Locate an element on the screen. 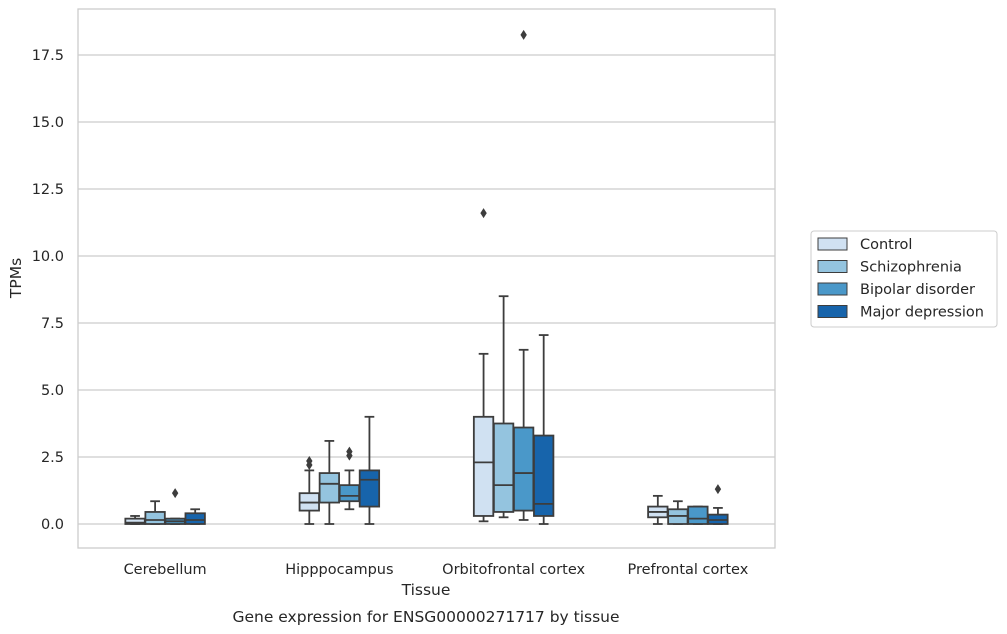 The width and height of the screenshot is (1007, 634). x-axis-title: Tissue is located at coordinates (426, 590).